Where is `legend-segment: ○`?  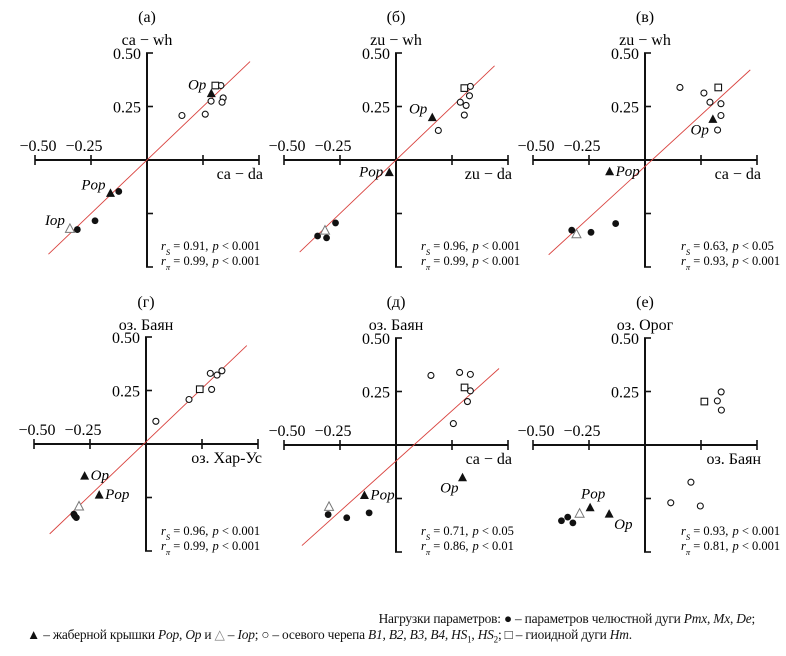 legend-segment: ○ is located at coordinates (265, 634).